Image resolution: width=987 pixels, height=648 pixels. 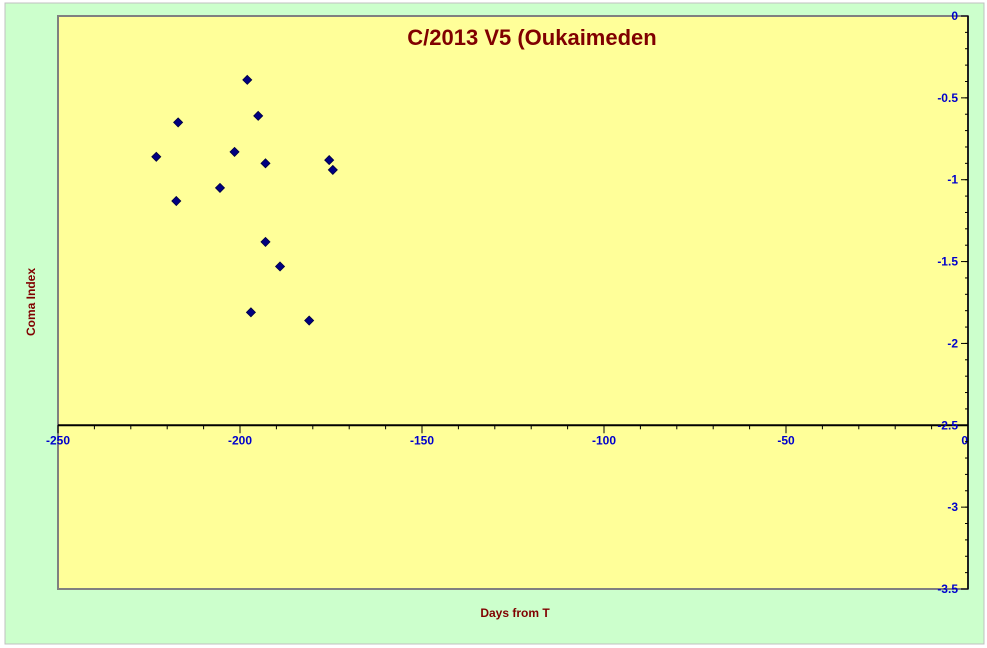 I want to click on y-tick-label: -2.5, so click(x=947, y=425).